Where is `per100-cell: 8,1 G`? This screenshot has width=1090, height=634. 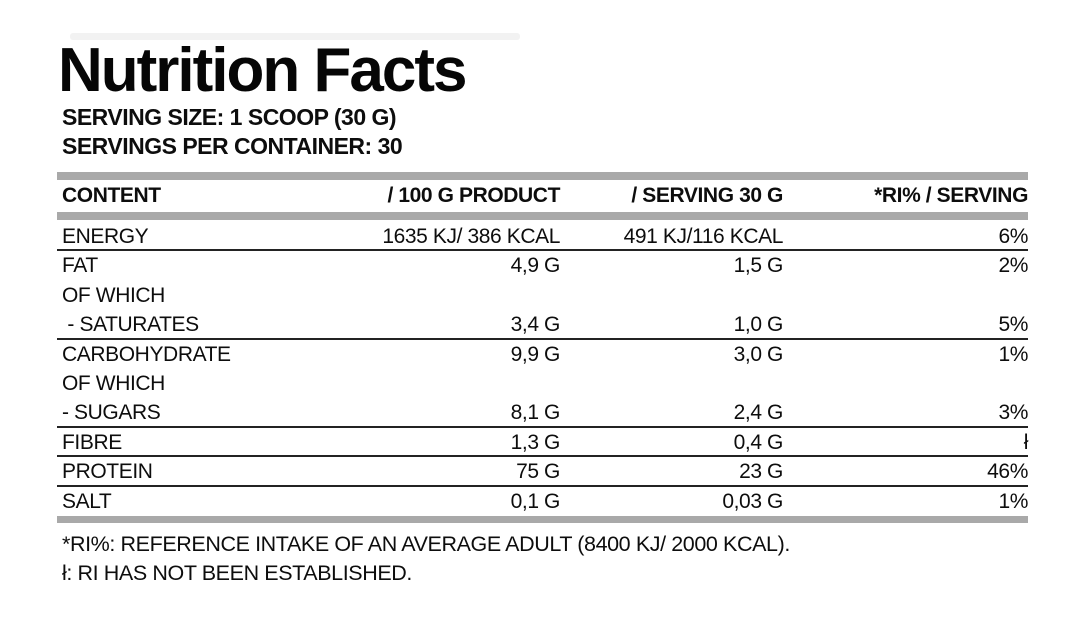
per100-cell: 8,1 G is located at coordinates (535, 413).